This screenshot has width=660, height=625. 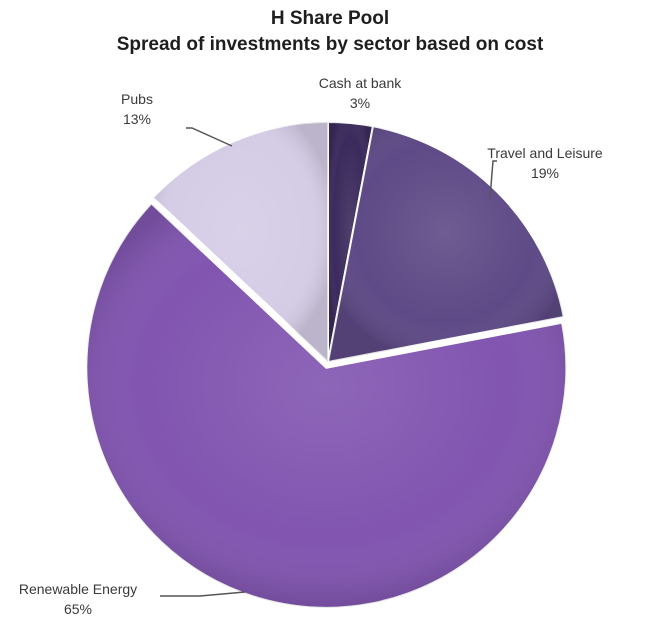 I want to click on slice-label: Renewable Energy, so click(x=78, y=589).